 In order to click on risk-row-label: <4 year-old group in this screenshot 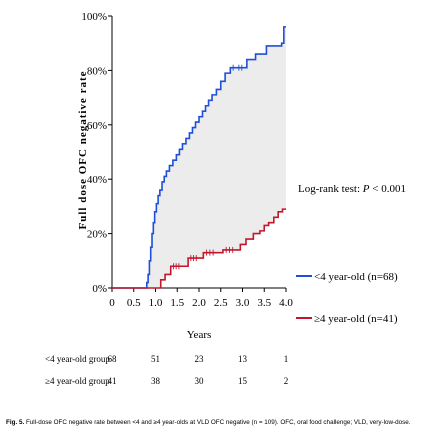, I will do `click(77, 359)`.